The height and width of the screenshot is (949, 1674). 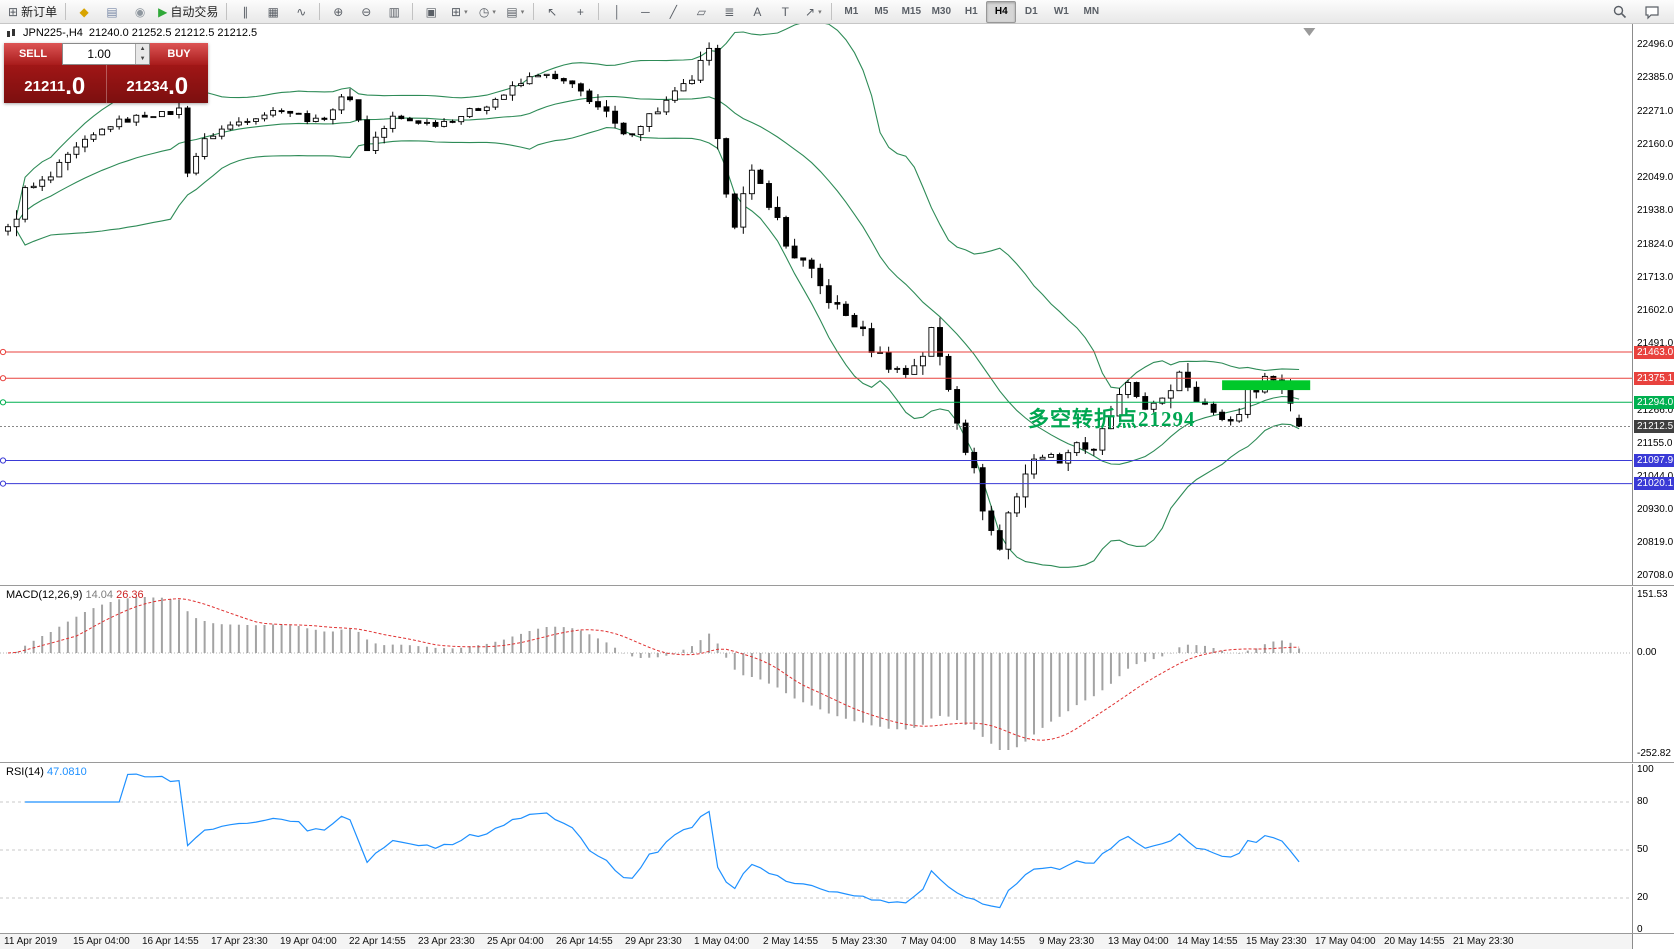 I want to click on zoom-out-button: ⊖, so click(x=366, y=12).